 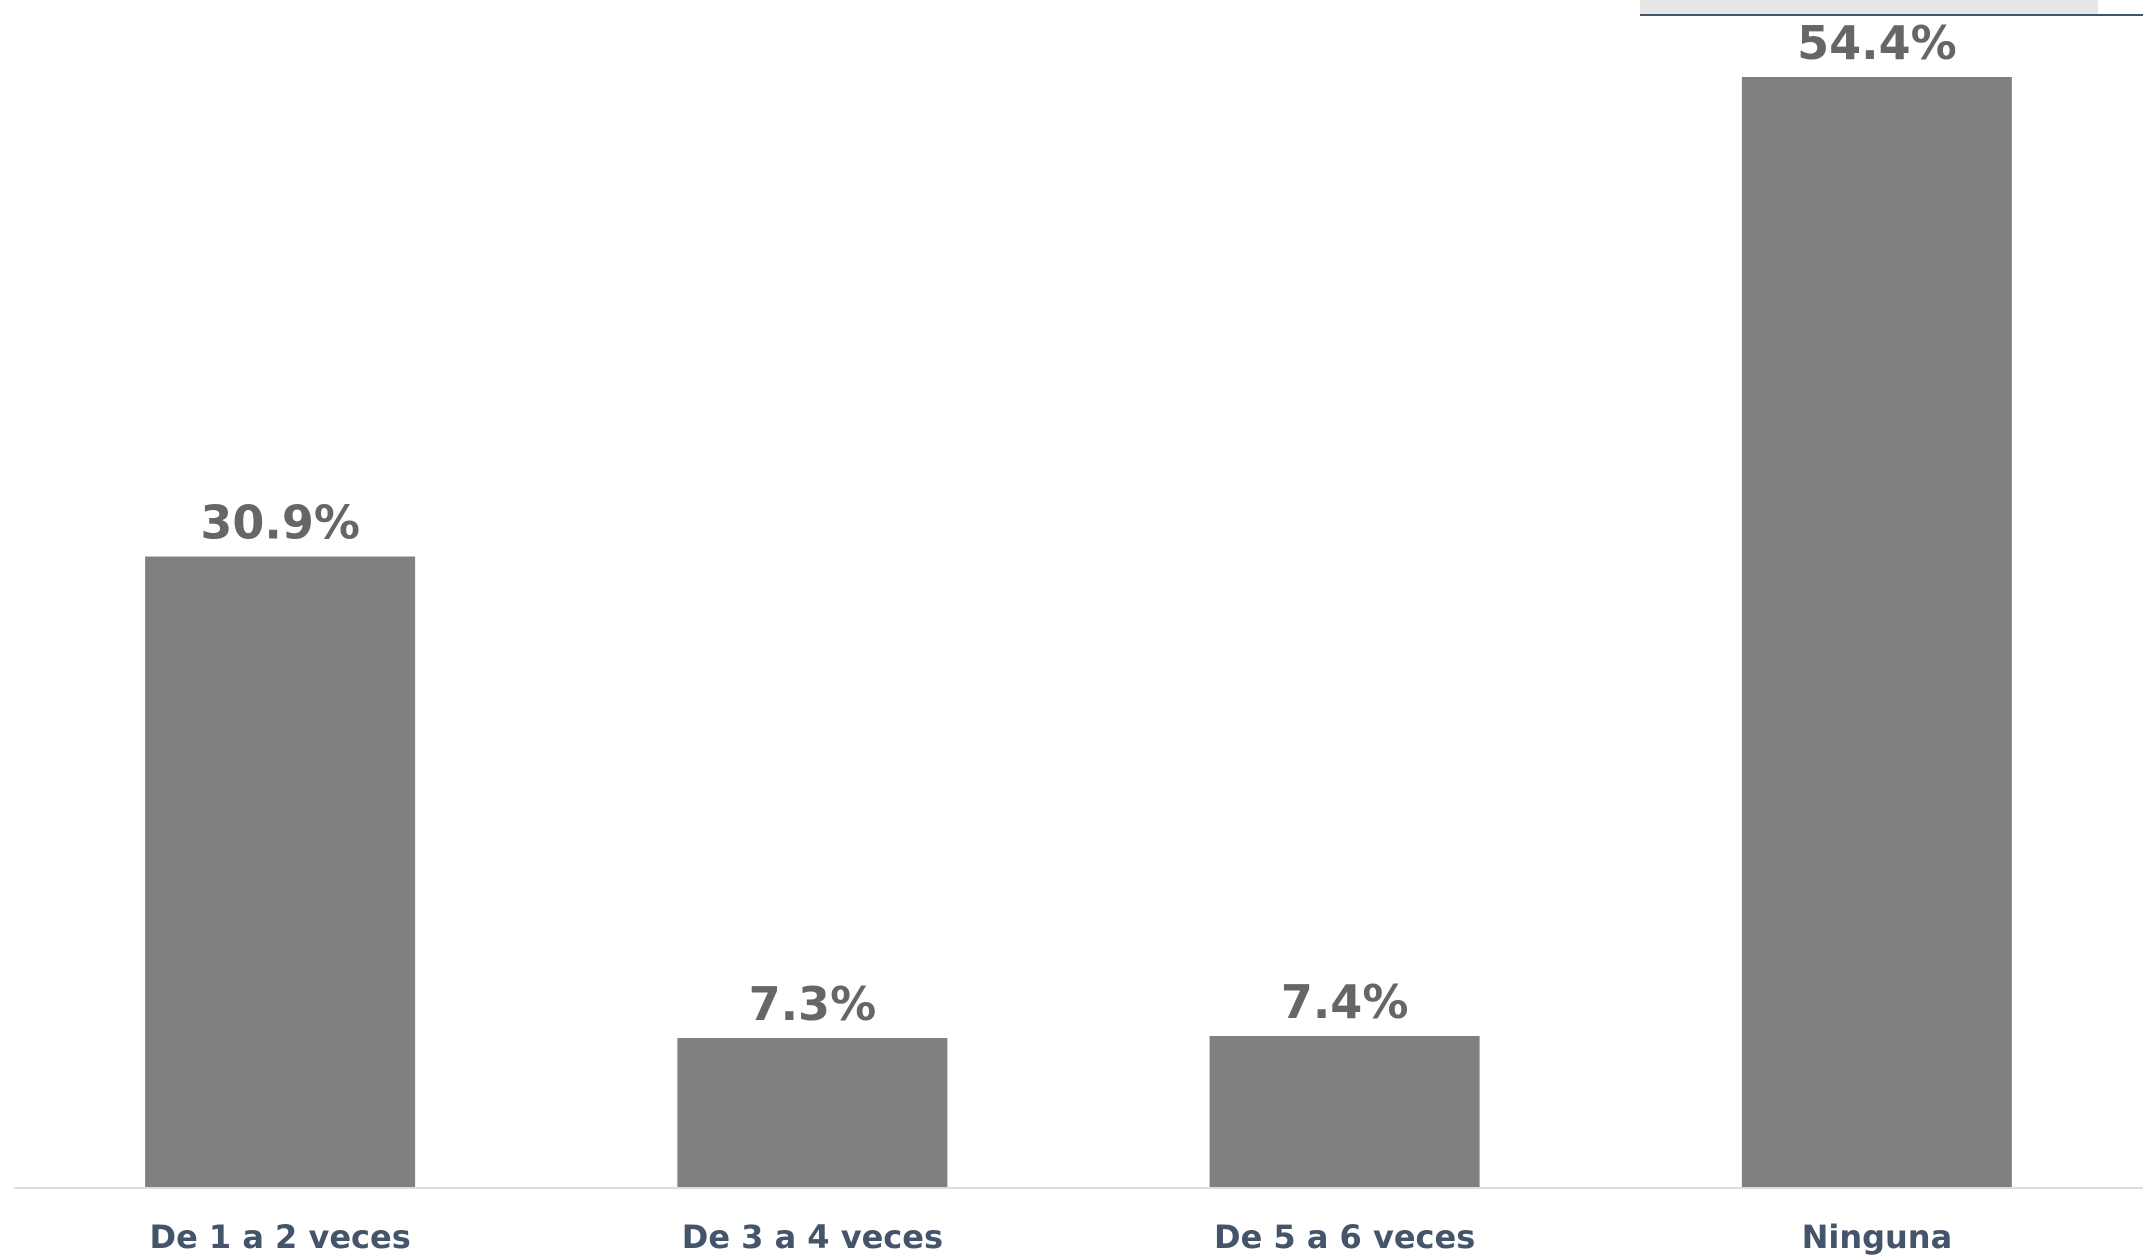 I want to click on value-label: 30.9%, so click(x=280, y=523).